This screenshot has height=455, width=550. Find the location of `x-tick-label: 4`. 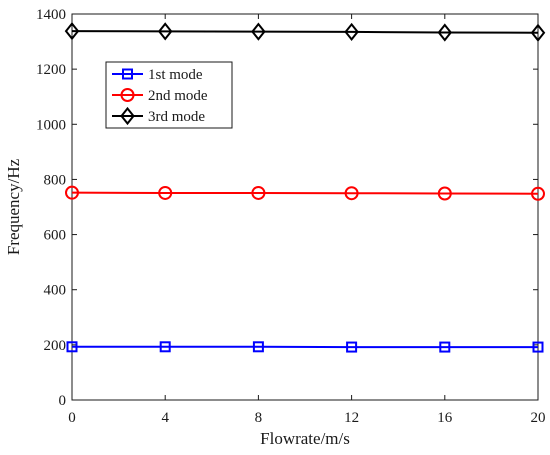

x-tick-label: 4 is located at coordinates (165, 418).